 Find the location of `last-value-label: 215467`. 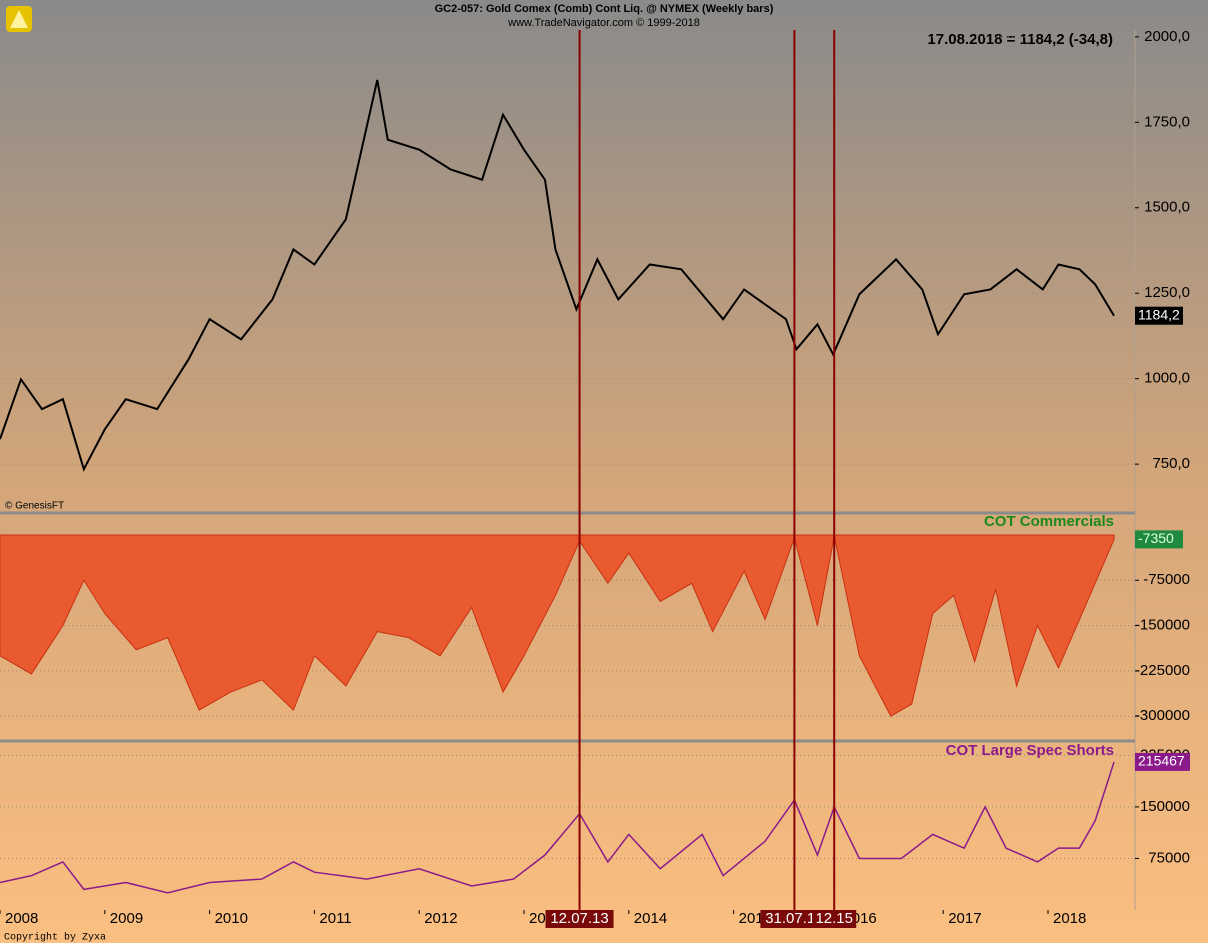

last-value-label: 215467 is located at coordinates (1161, 761).